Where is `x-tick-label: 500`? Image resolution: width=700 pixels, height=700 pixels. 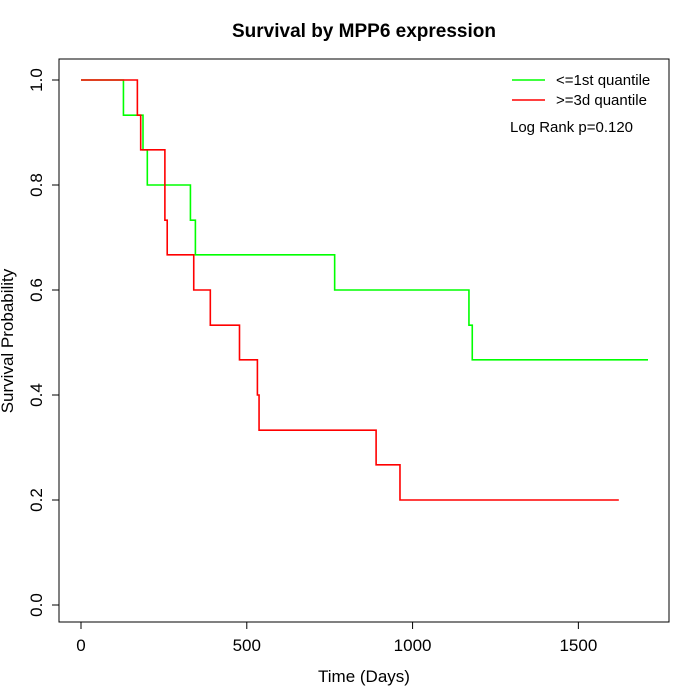 x-tick-label: 500 is located at coordinates (247, 645).